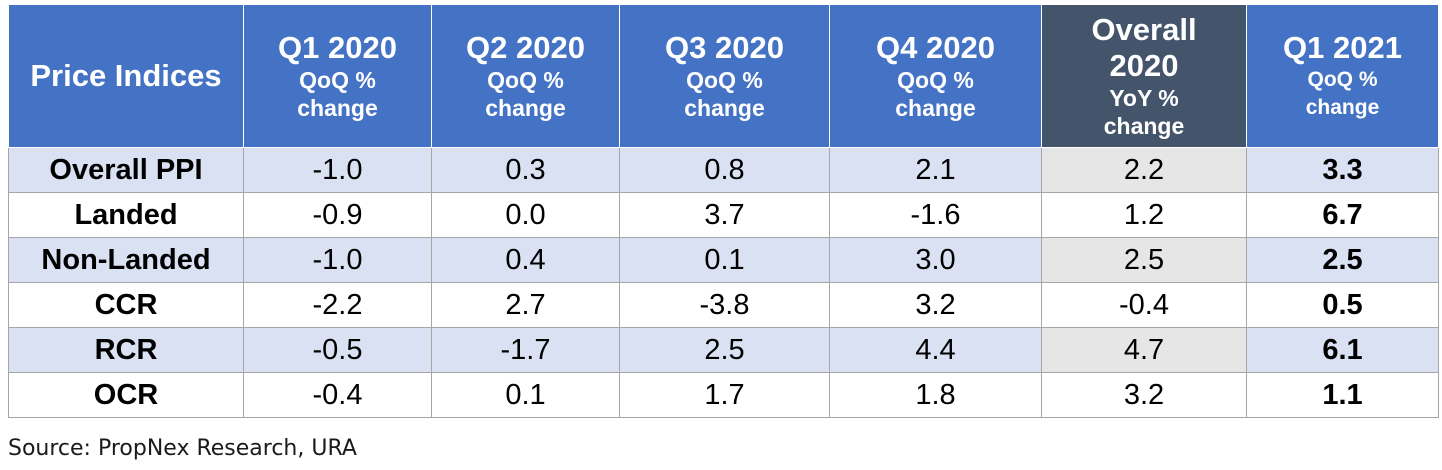 Image resolution: width=1442 pixels, height=470 pixels. What do you see at coordinates (525, 350) in the screenshot?
I see `data-cell: -1.7` at bounding box center [525, 350].